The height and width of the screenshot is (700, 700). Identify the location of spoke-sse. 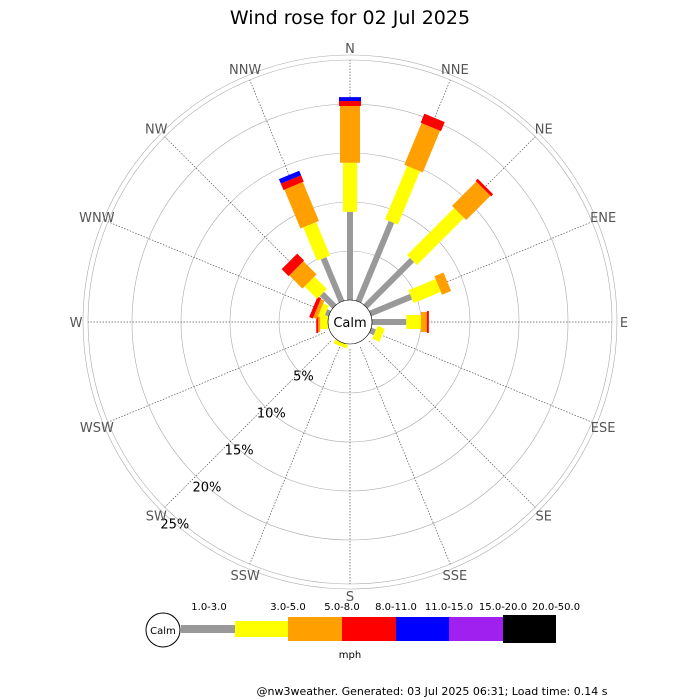
(405, 455).